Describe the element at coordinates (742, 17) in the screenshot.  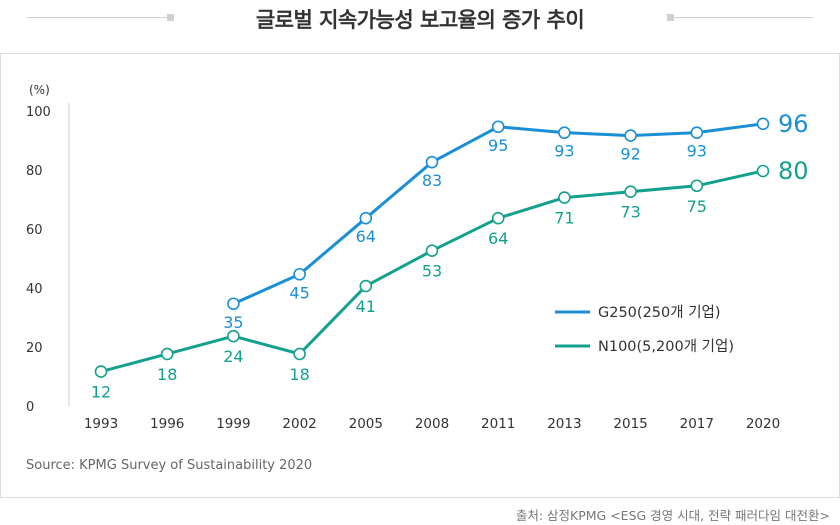
I see `title-divider-right` at that location.